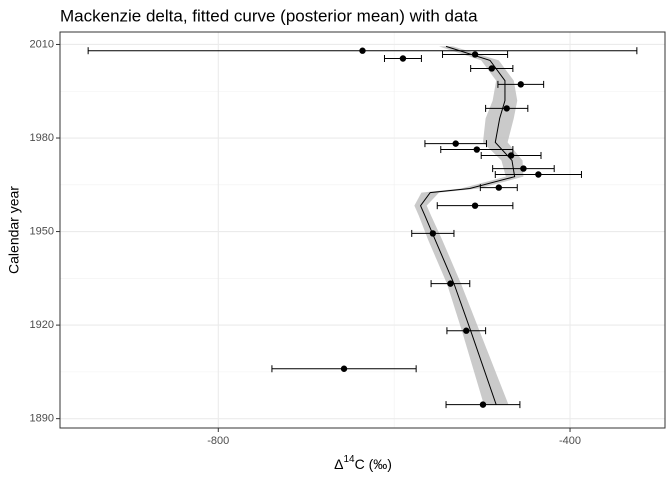 This screenshot has width=672, height=480. Describe the element at coordinates (373, 464) in the screenshot. I see `x-label-rest: C (‰)` at that location.